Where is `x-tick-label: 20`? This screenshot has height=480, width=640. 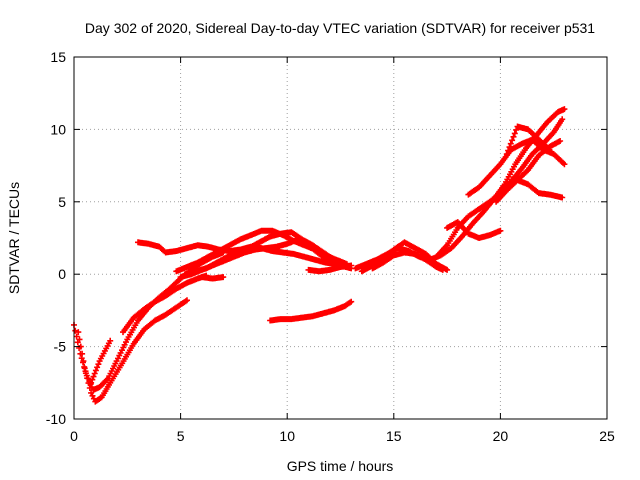 x-tick-label: 20 is located at coordinates (501, 436).